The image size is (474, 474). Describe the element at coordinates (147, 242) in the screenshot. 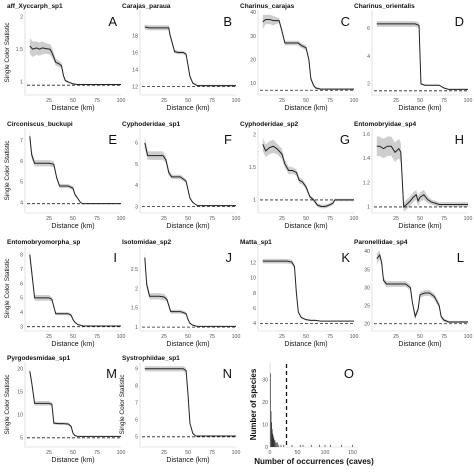

I see `panel-title: Isotomidae_sp2` at that location.